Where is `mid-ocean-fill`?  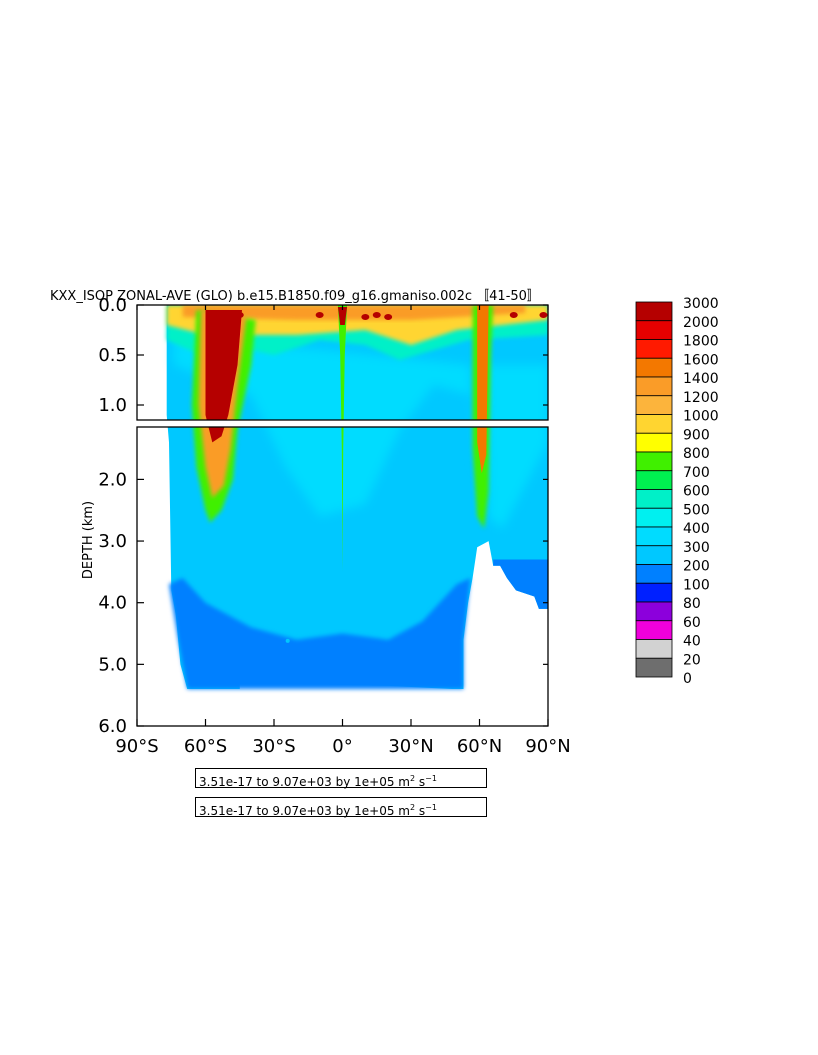
mid-ocean-fill is located at coordinates (370, 472).